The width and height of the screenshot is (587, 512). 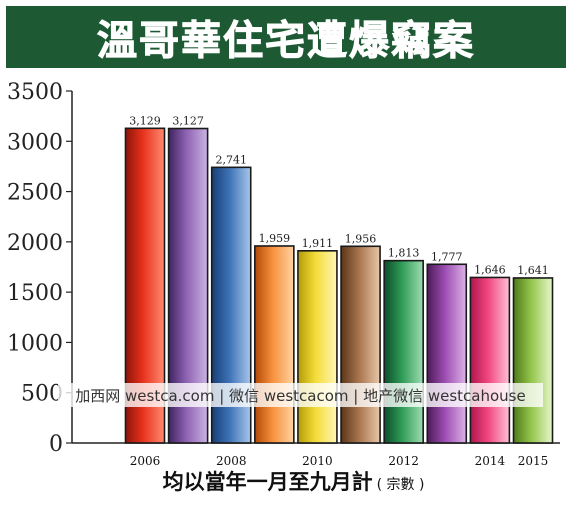 What do you see at coordinates (35, 293) in the screenshot?
I see `y-tick-label: 1500` at bounding box center [35, 293].